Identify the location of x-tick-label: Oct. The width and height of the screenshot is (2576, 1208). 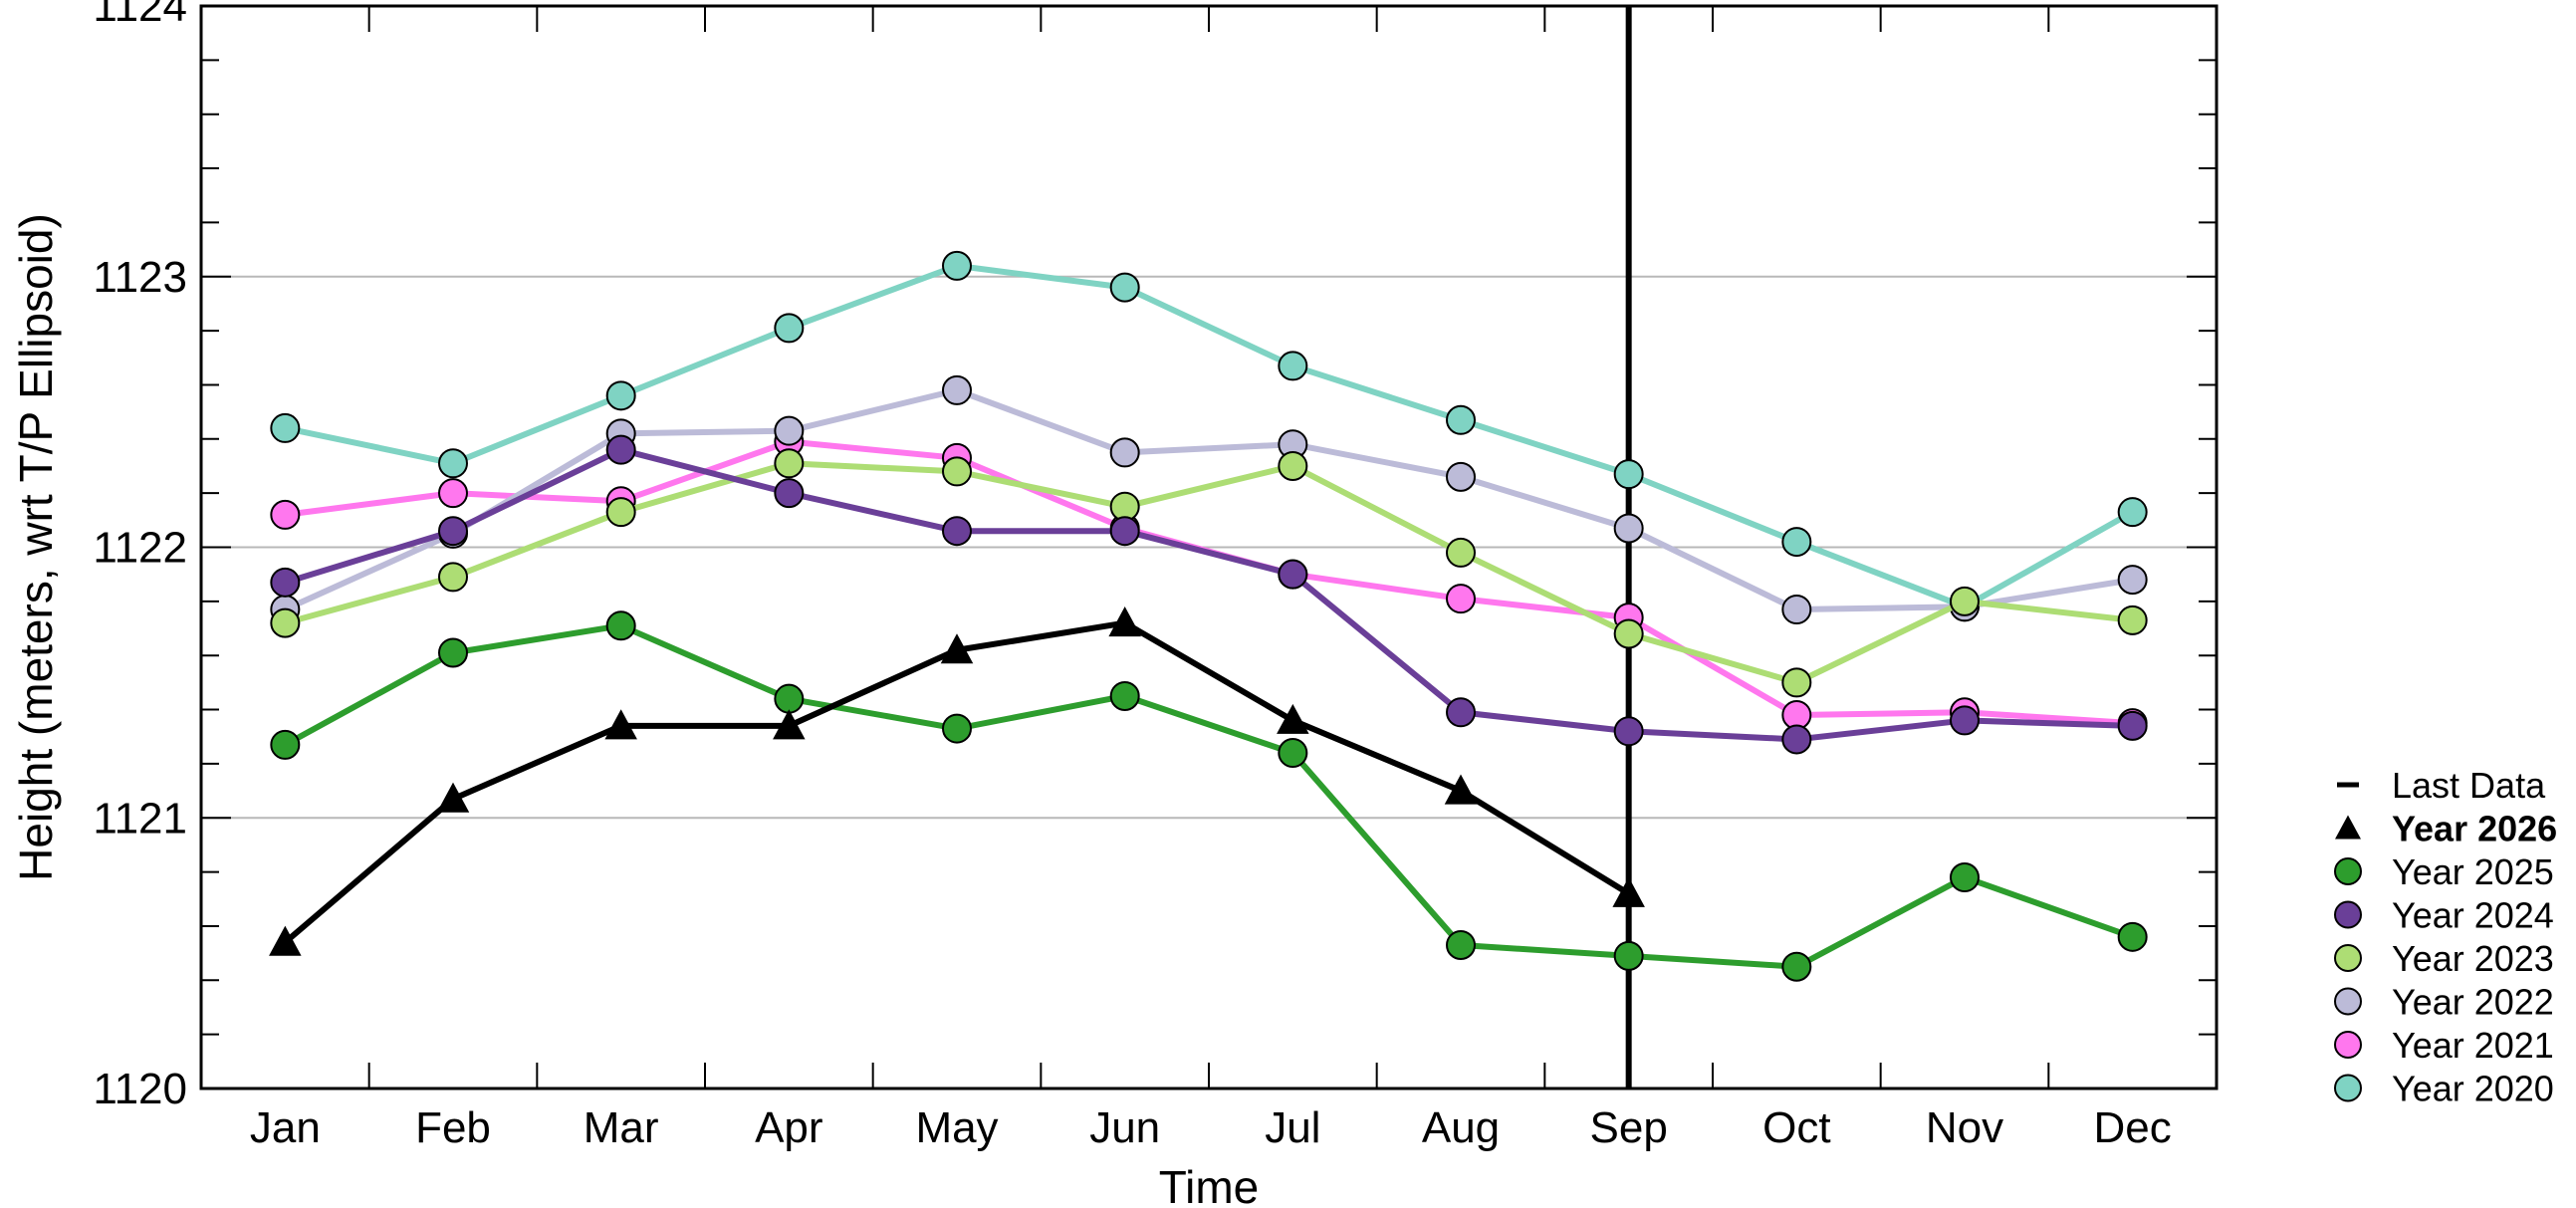
(1796, 1128).